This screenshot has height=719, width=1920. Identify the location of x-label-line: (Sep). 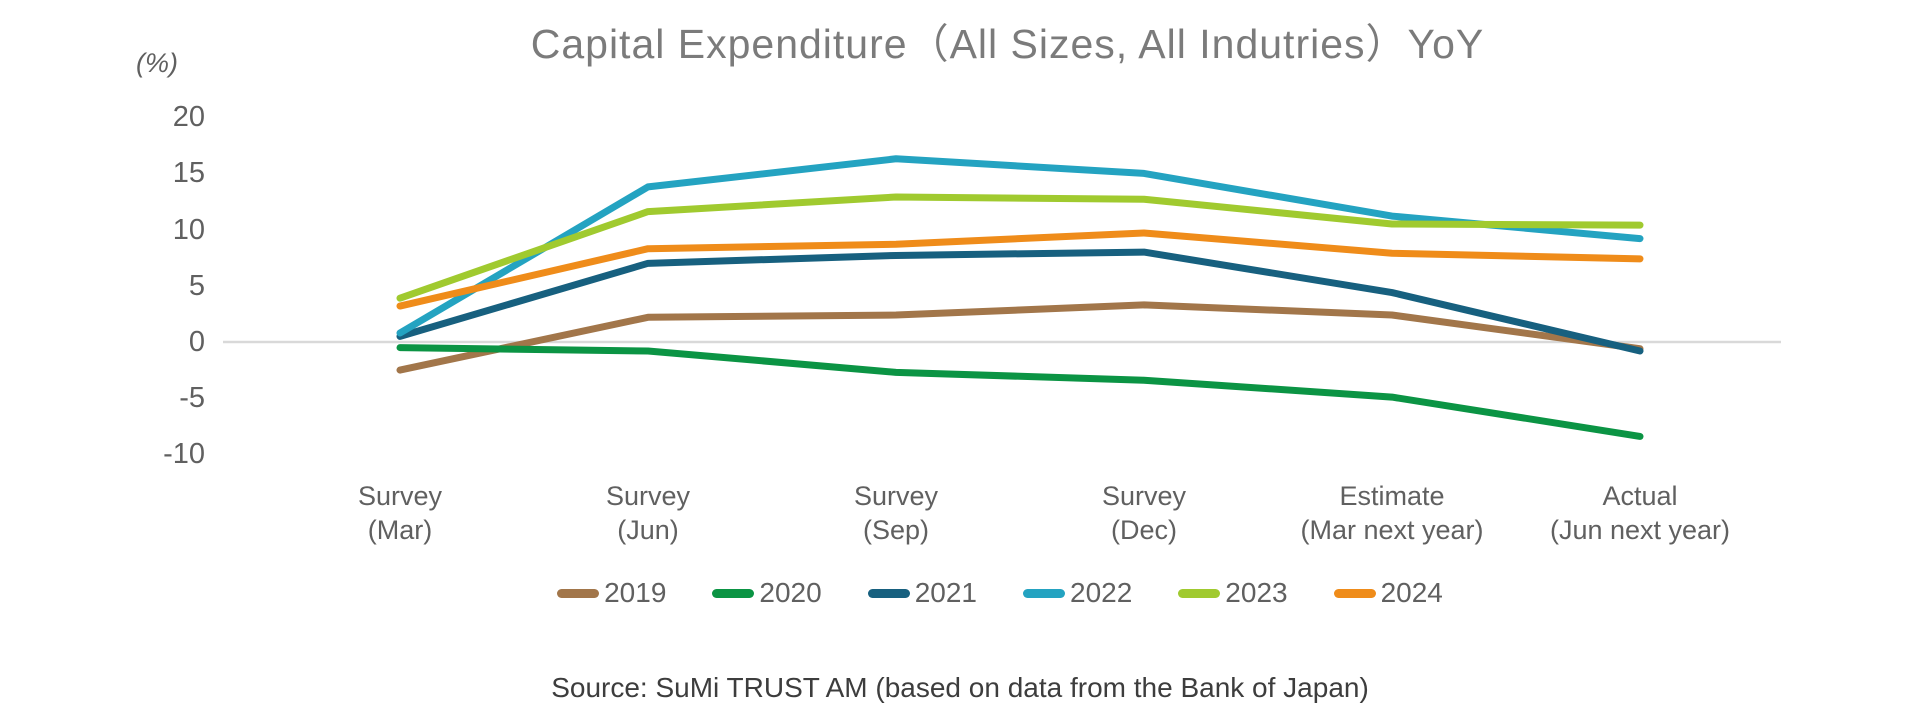
(896, 530).